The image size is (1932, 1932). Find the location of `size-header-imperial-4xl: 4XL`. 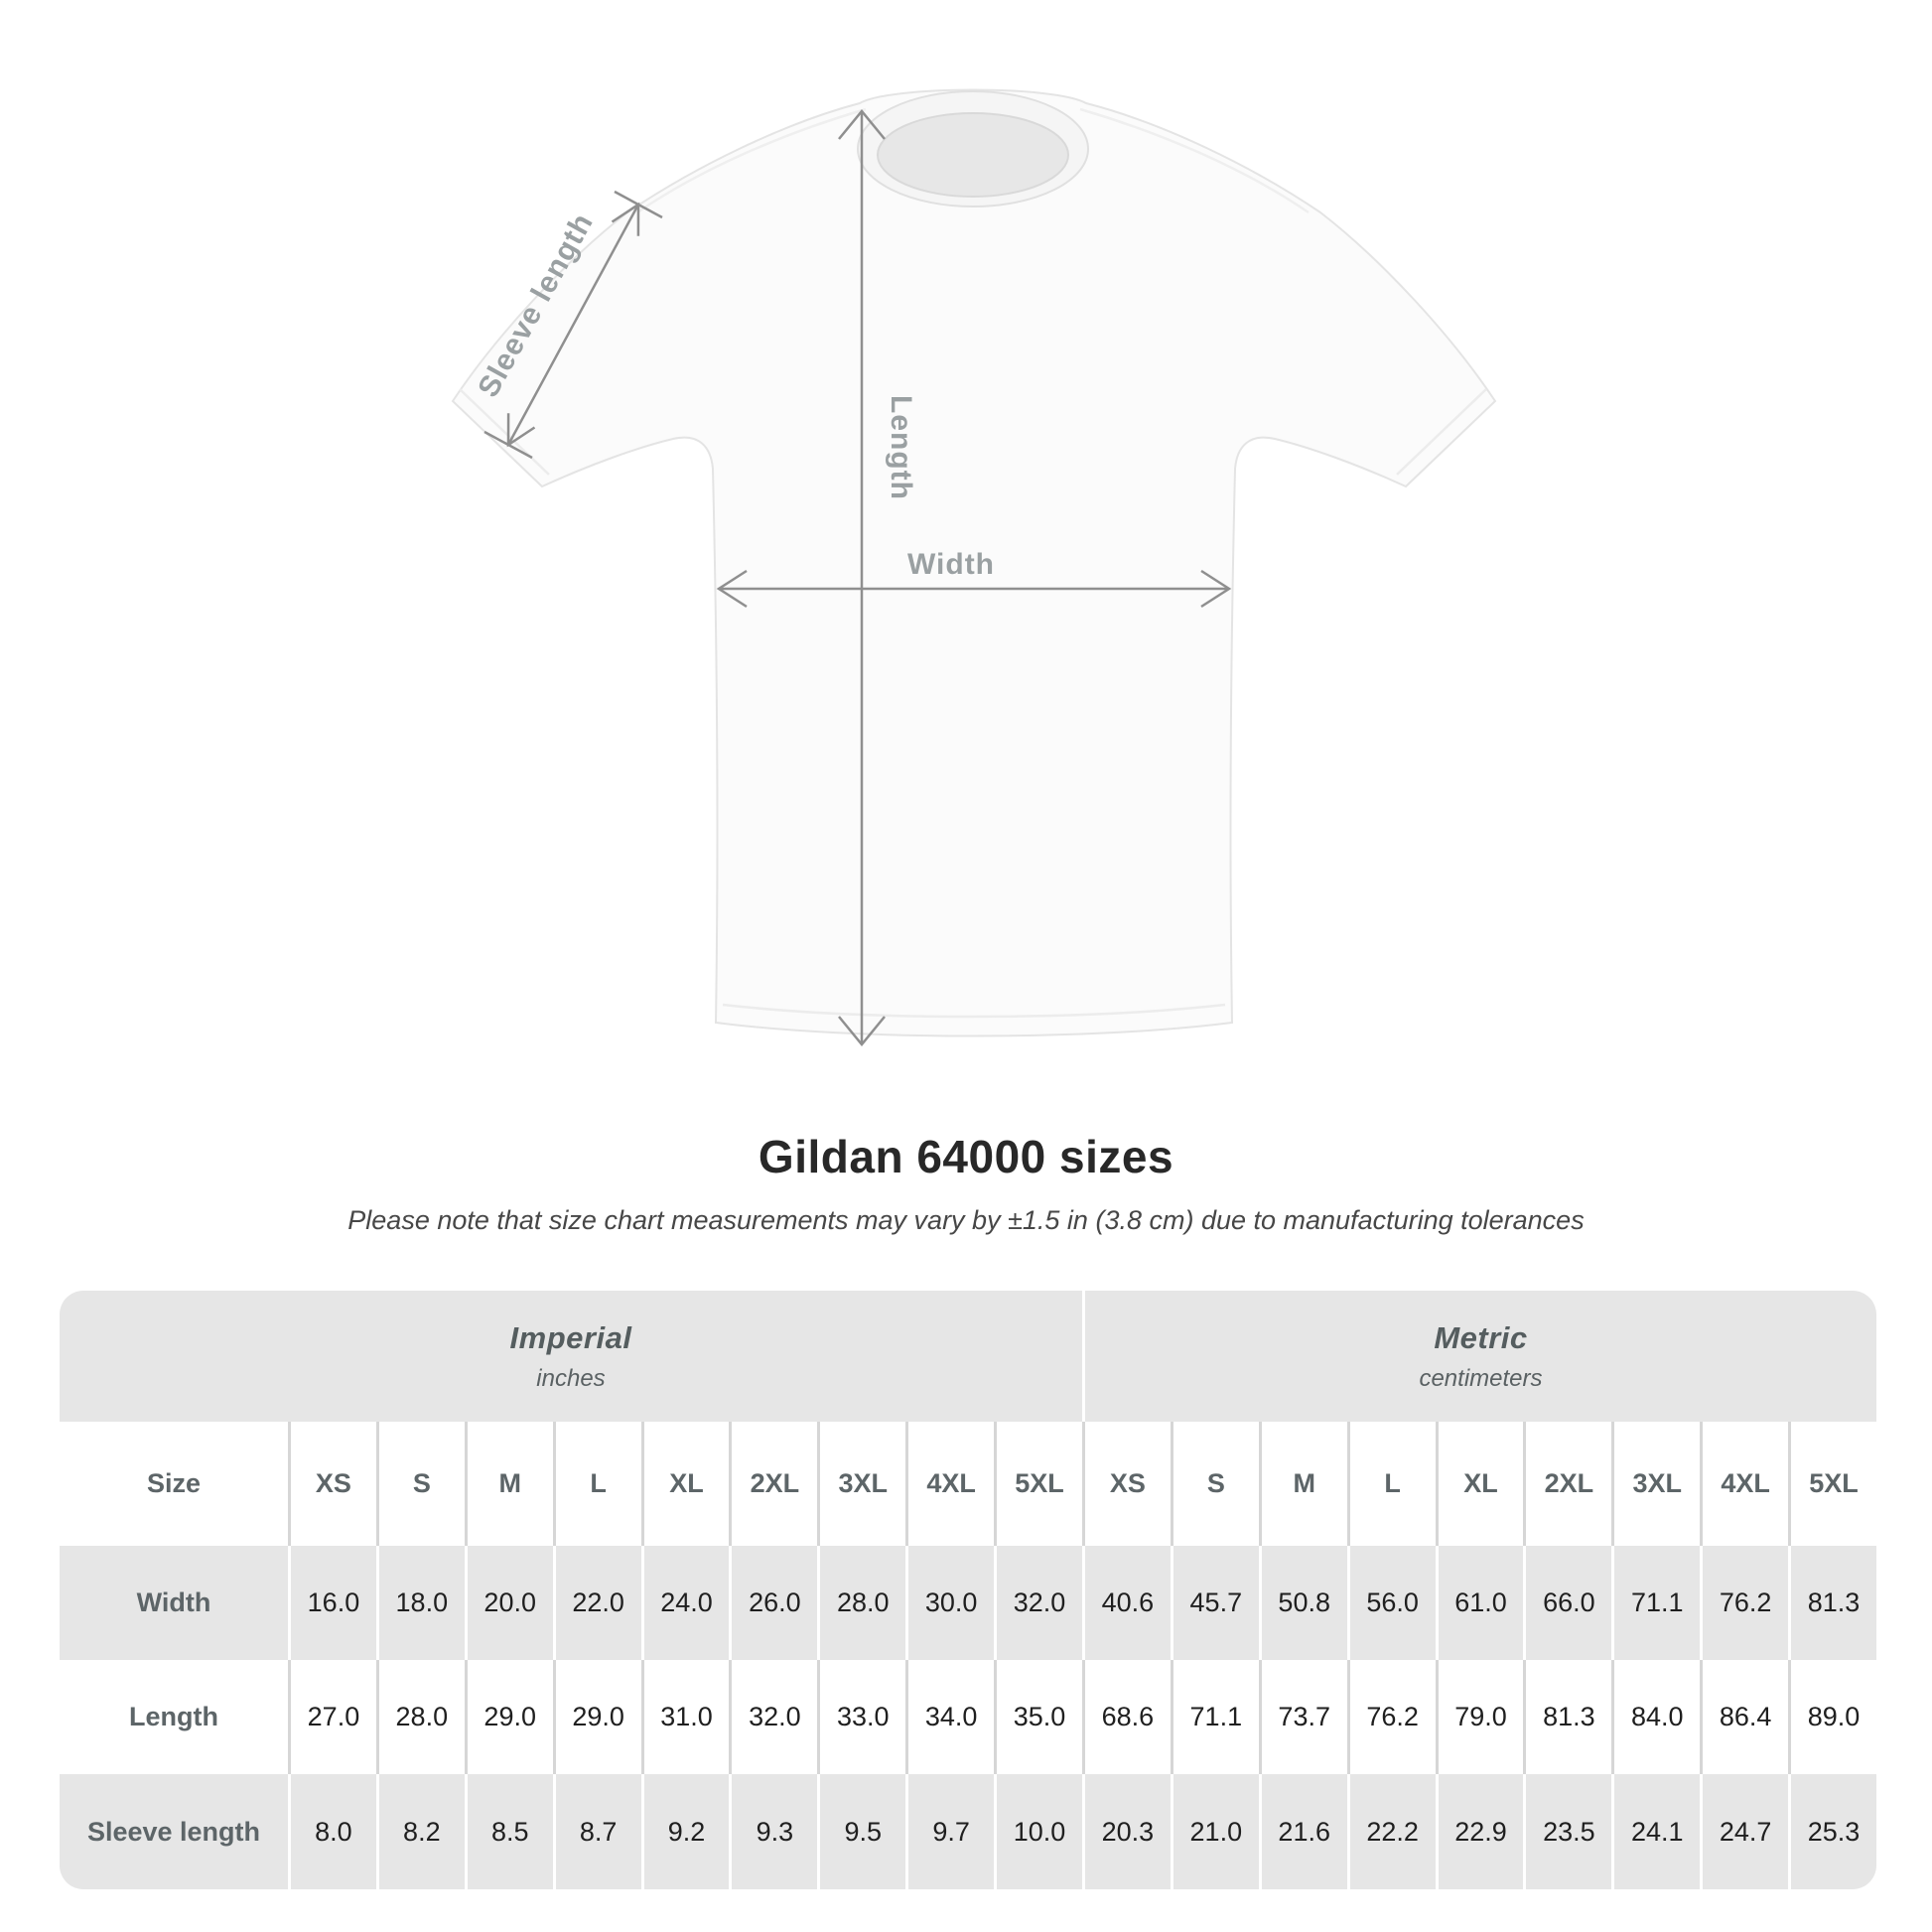

size-header-imperial-4xl: 4XL is located at coordinates (950, 1484).